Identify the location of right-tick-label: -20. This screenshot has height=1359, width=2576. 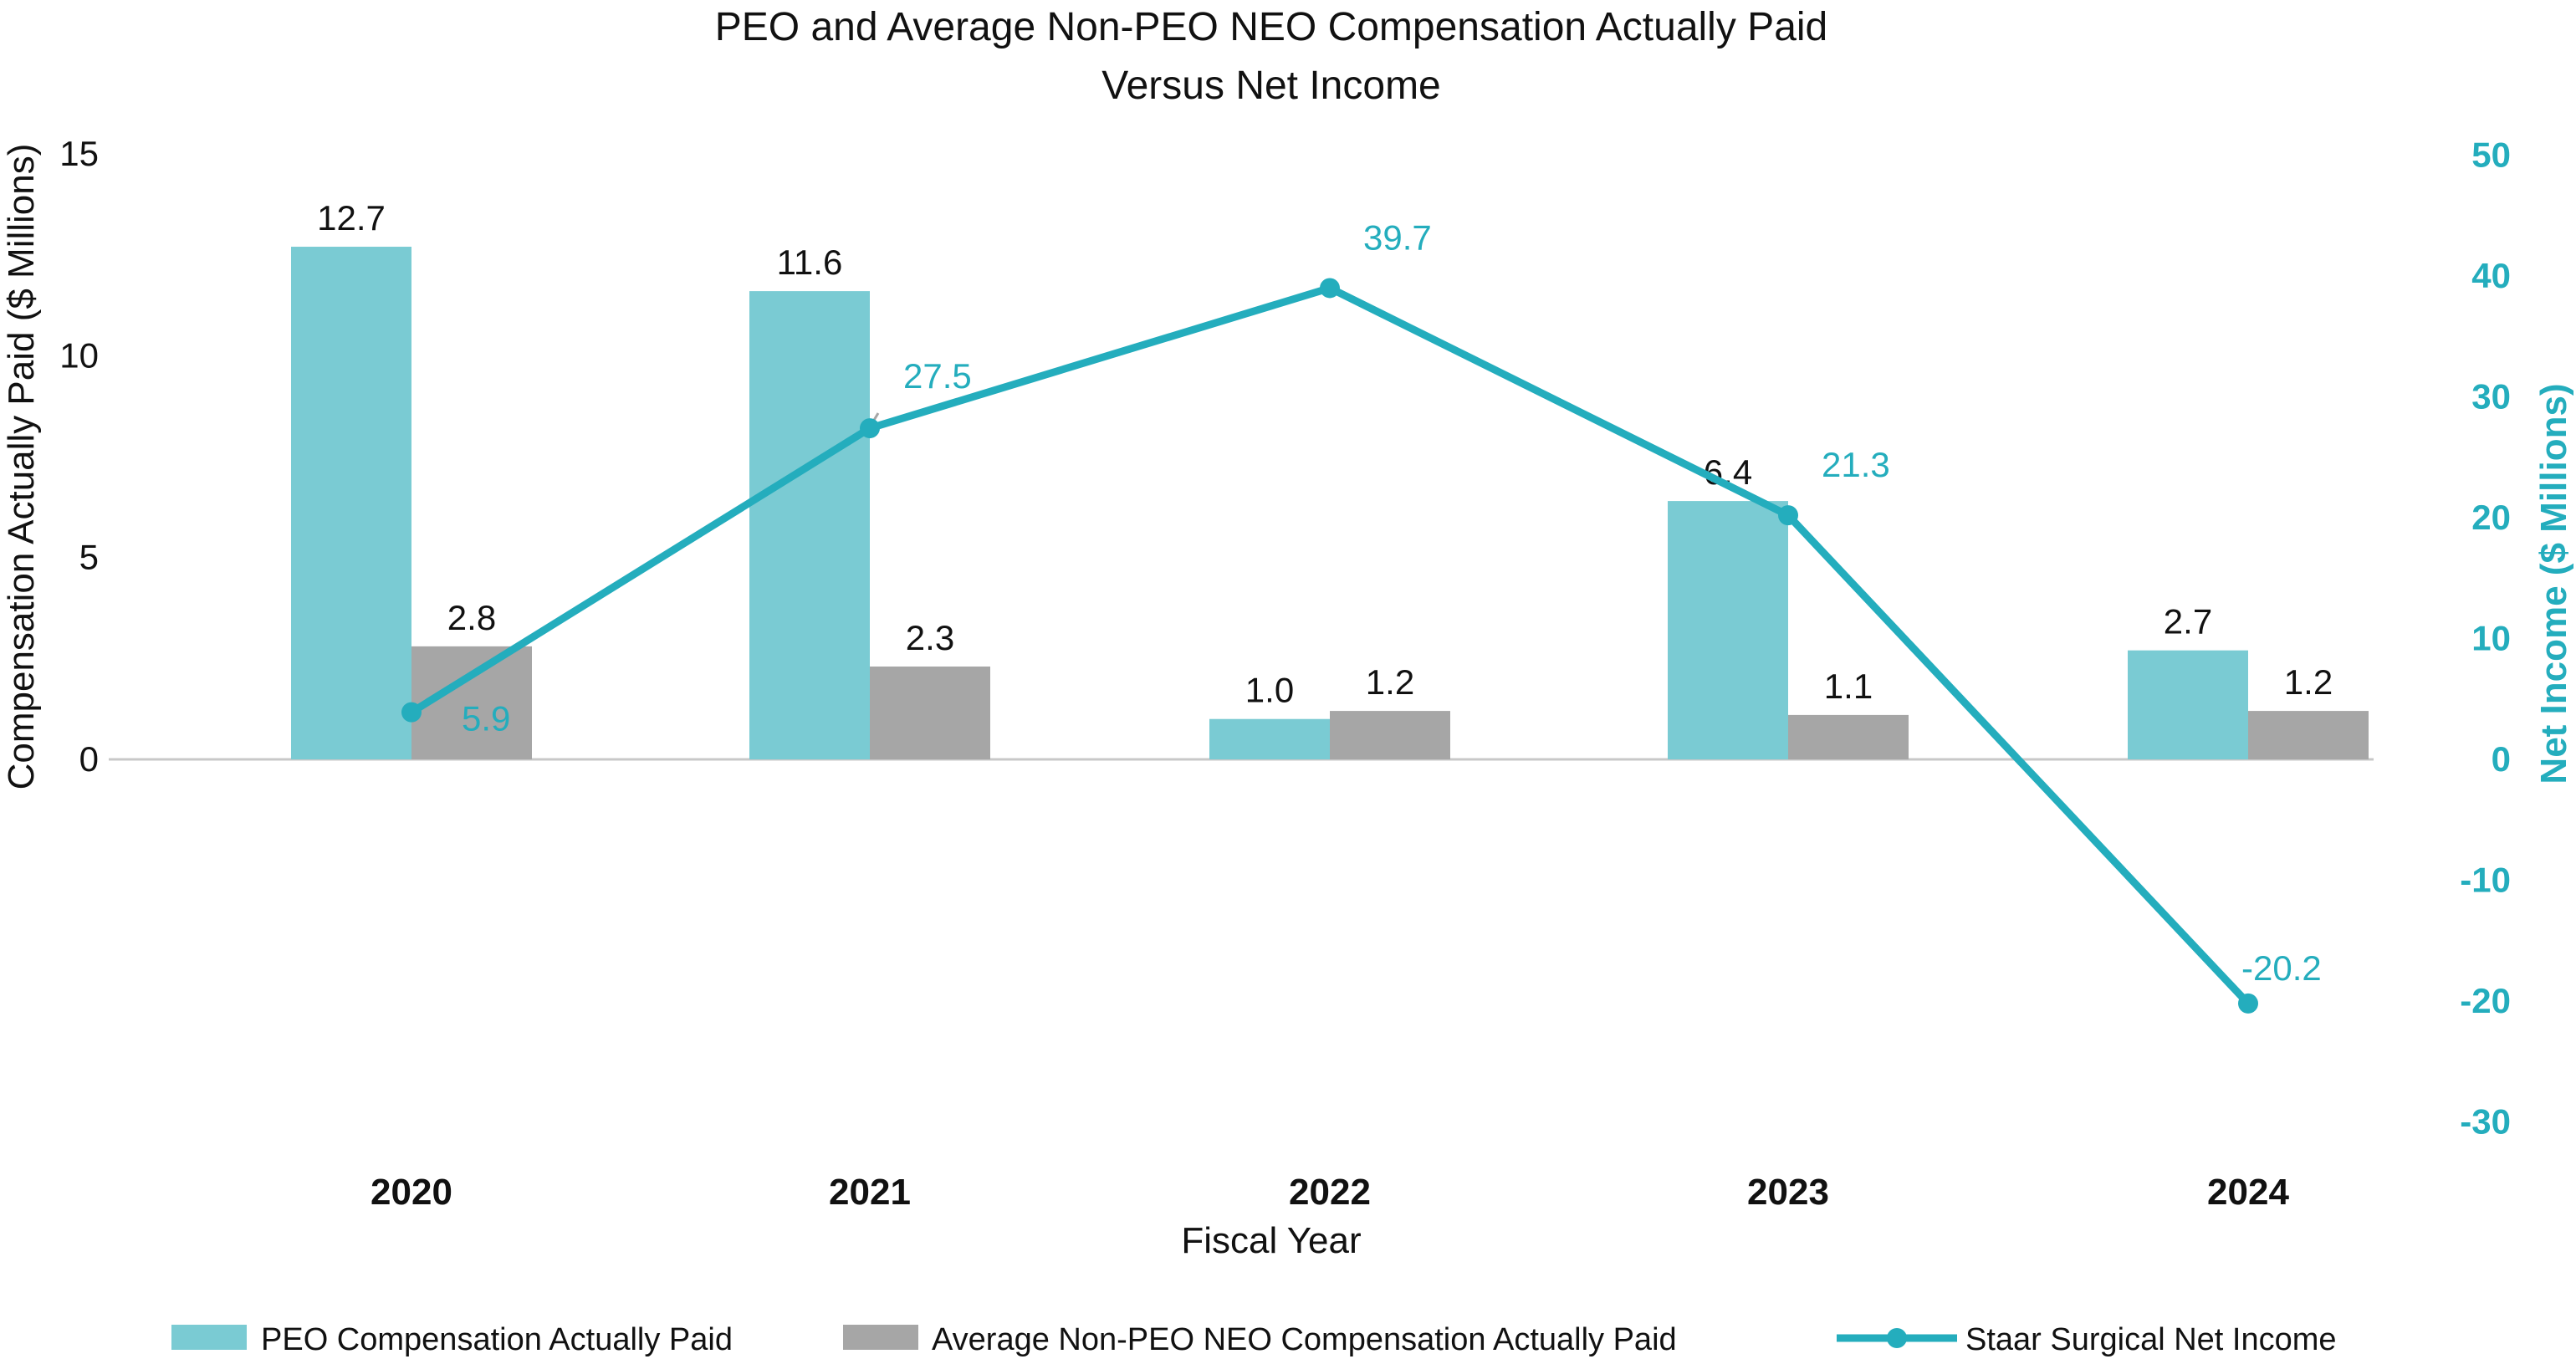
(2485, 1000).